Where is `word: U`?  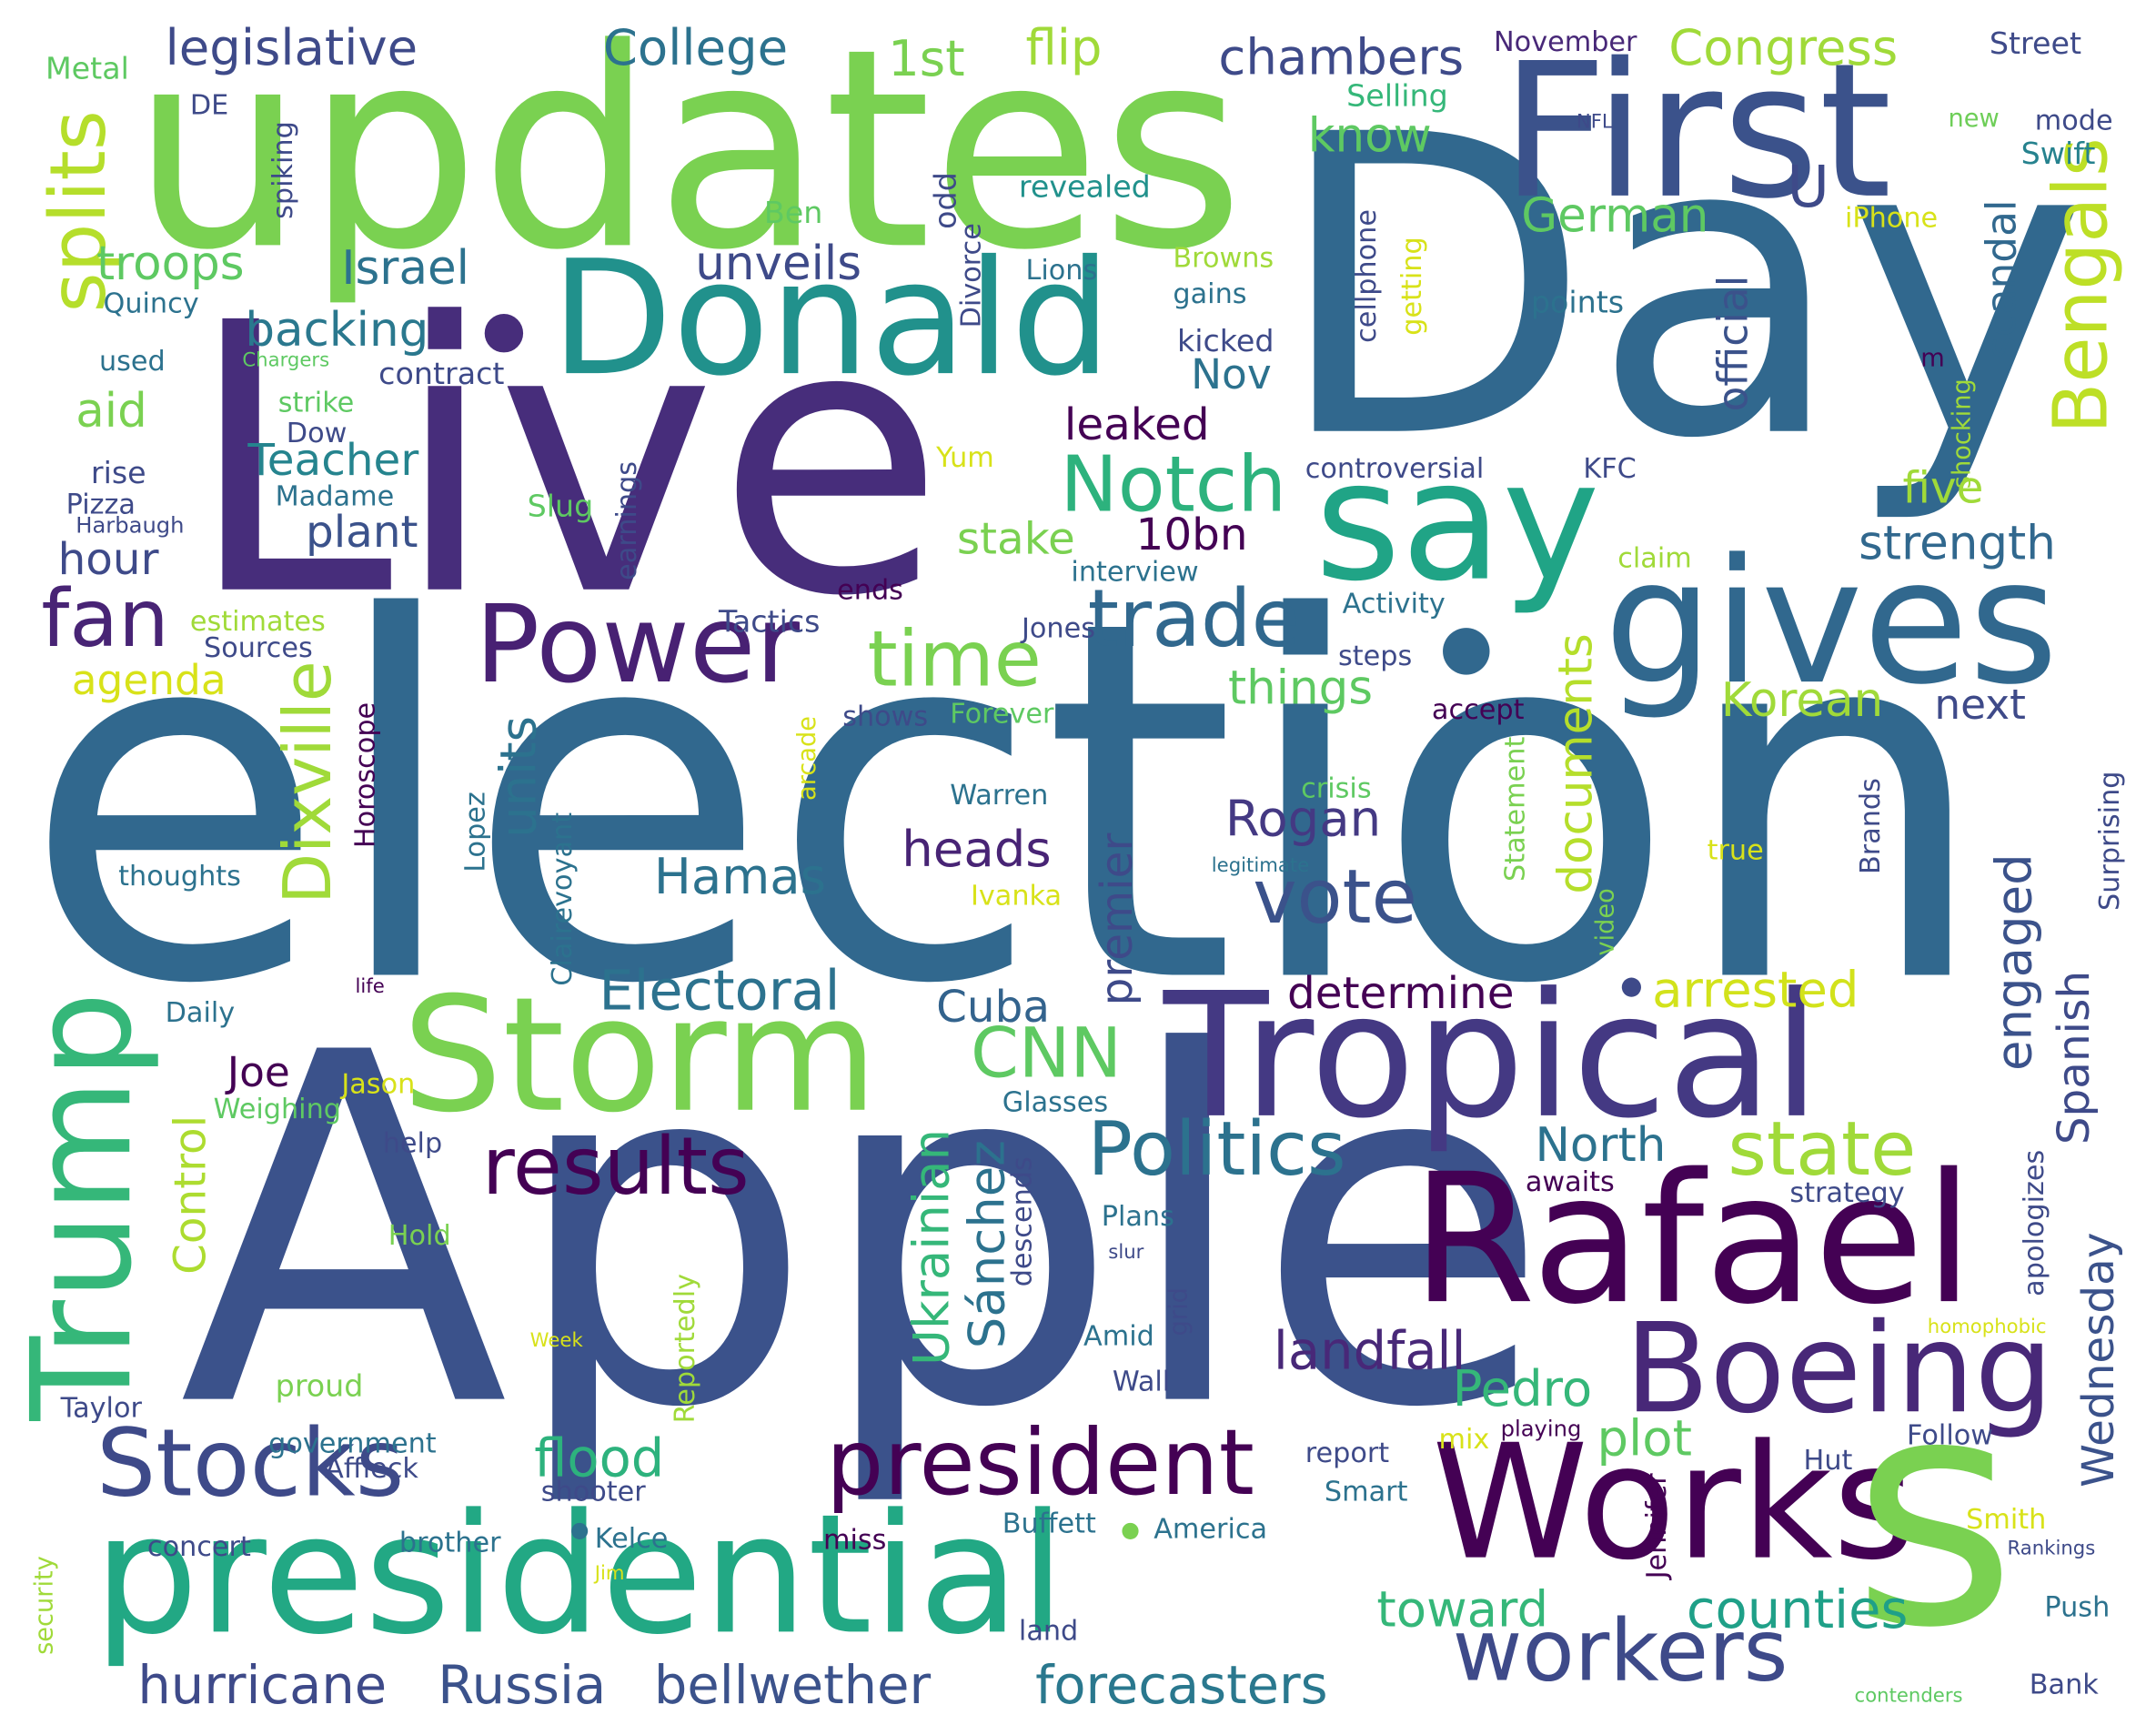
word: U is located at coordinates (1808, 186).